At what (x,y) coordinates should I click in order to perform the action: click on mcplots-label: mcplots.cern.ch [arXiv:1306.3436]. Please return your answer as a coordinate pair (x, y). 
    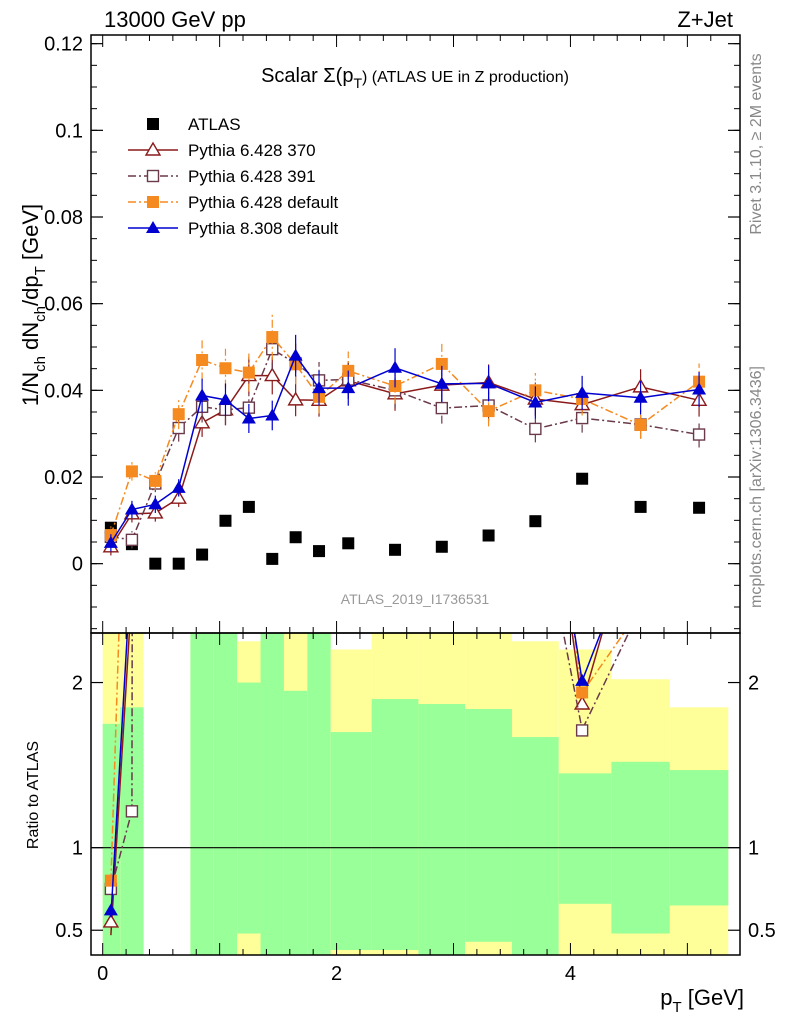
    Looking at the image, I should click on (756, 487).